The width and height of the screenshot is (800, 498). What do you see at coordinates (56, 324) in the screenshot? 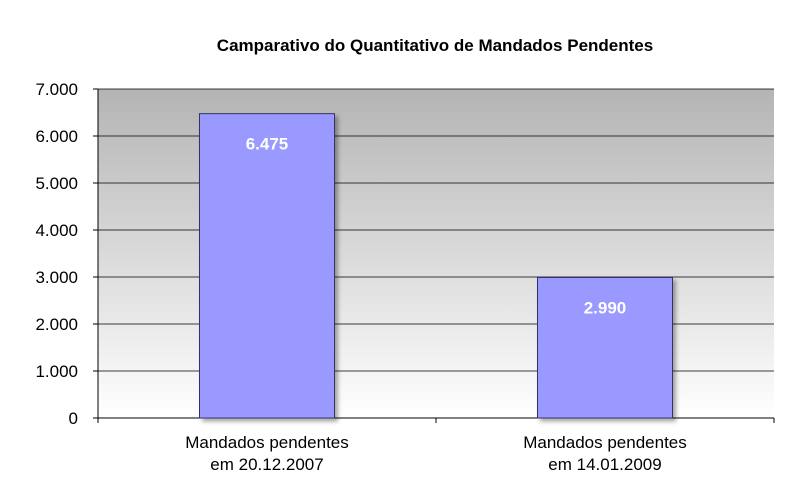
I see `y-tick-label: 2.000` at bounding box center [56, 324].